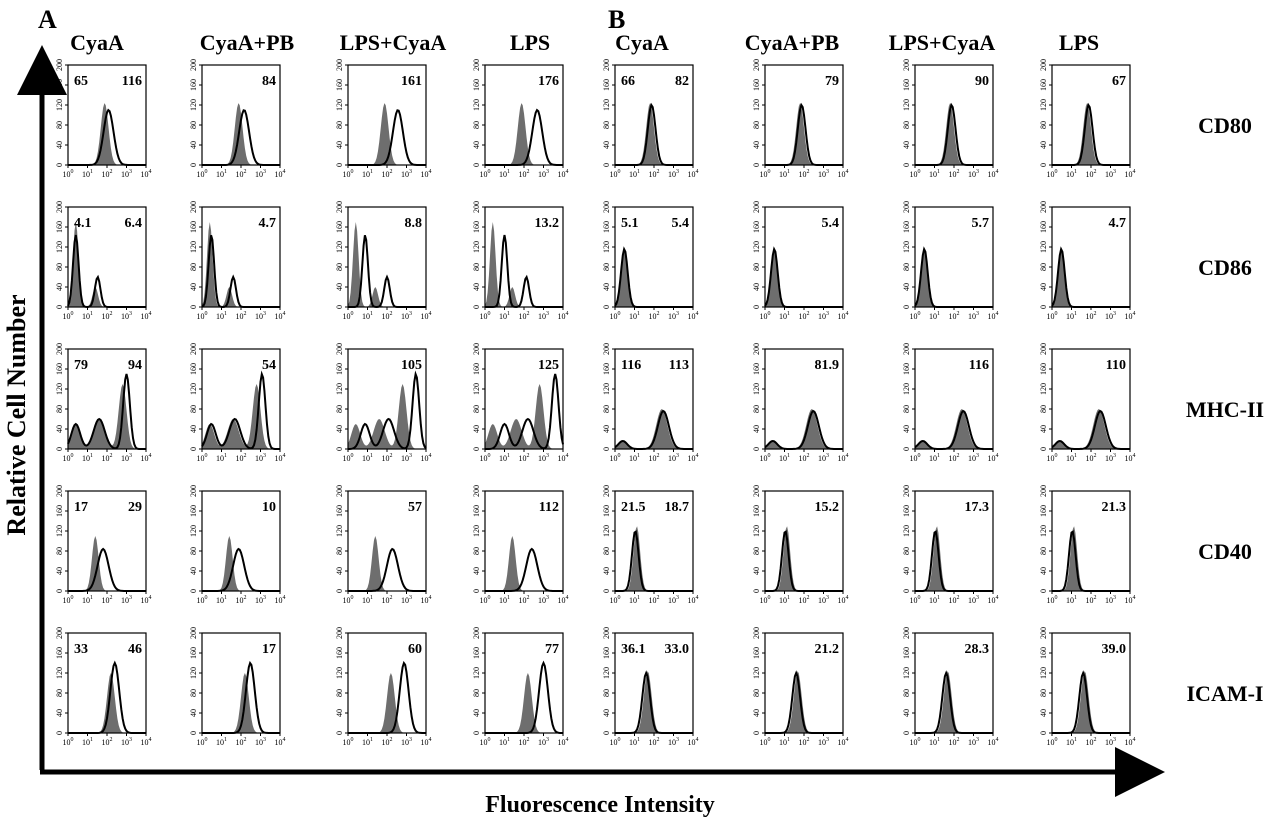  What do you see at coordinates (650, 119) in the screenshot?
I see `histogram-b-cd80-0: 0 40 80 120 160 200 100 10¹ 10² 10³ 10⁴ 66 82` at bounding box center [650, 119].